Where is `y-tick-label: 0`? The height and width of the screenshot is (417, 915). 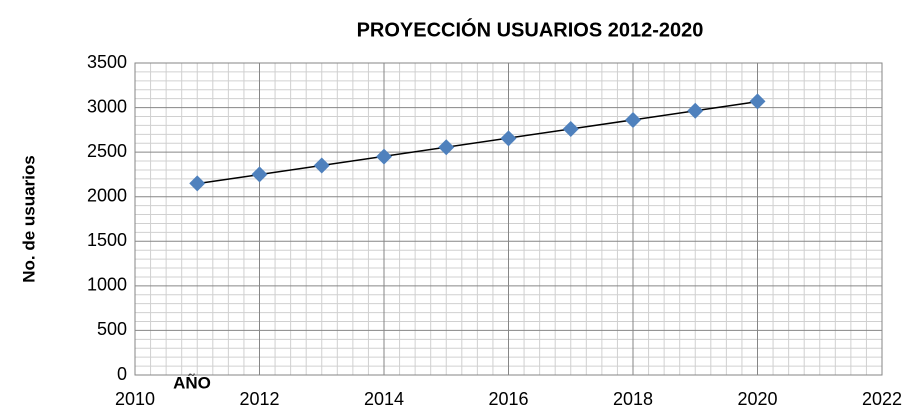 y-tick-label: 0 is located at coordinates (122, 374).